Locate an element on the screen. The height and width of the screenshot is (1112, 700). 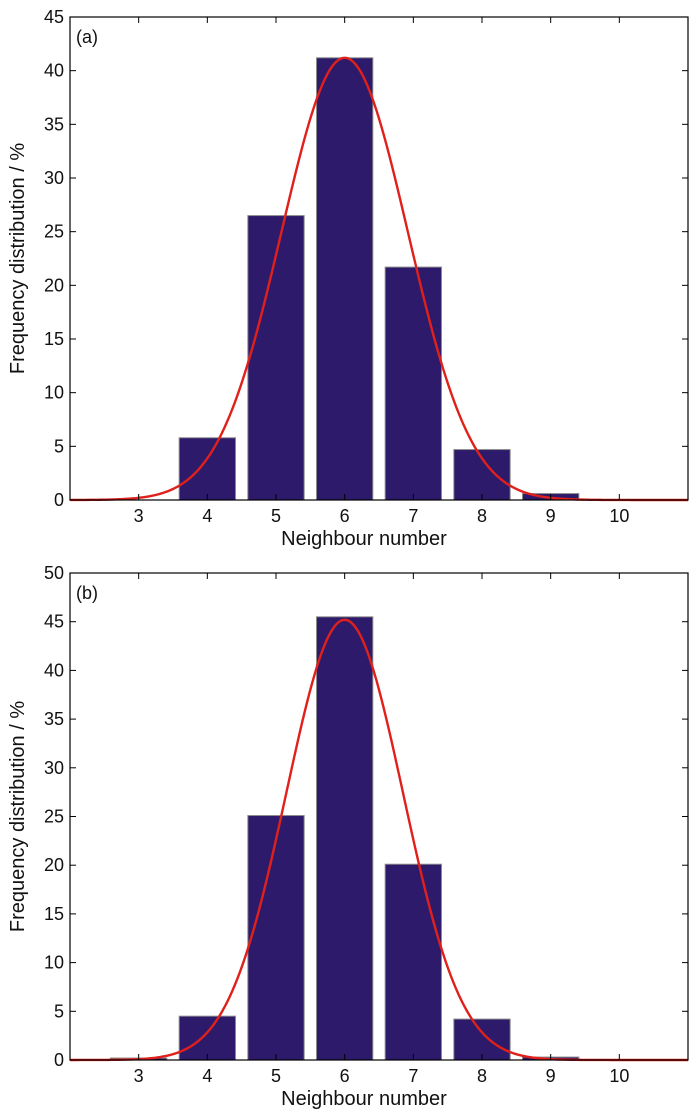
panel-label: (b) is located at coordinates (87, 593).